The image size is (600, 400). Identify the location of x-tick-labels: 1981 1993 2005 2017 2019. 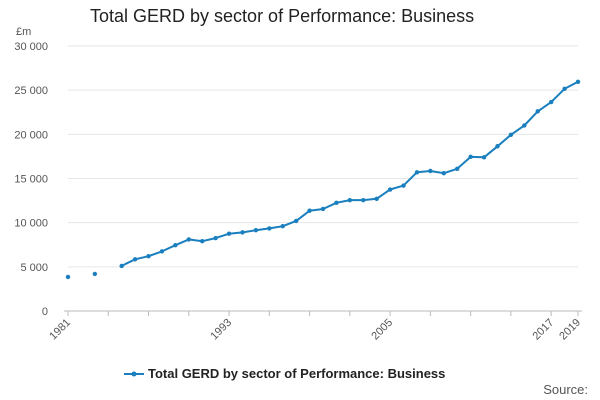
(315, 330).